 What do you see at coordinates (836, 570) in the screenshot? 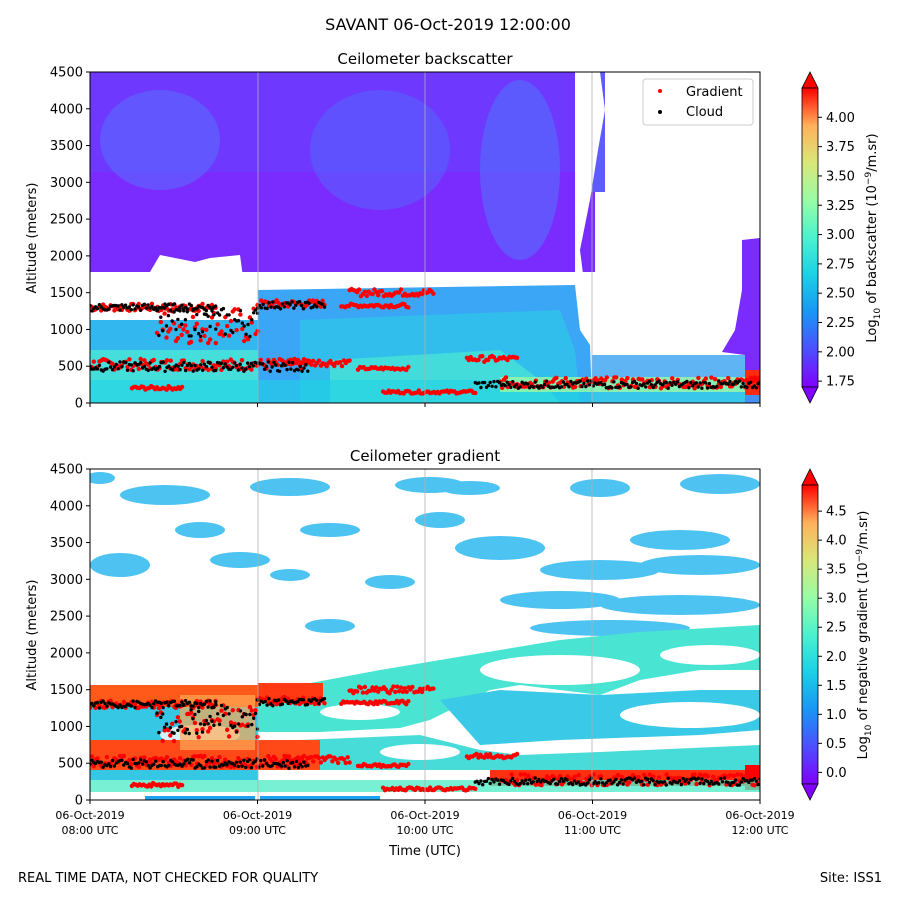
I see `colorbar-tick-label: 3.5` at bounding box center [836, 570].